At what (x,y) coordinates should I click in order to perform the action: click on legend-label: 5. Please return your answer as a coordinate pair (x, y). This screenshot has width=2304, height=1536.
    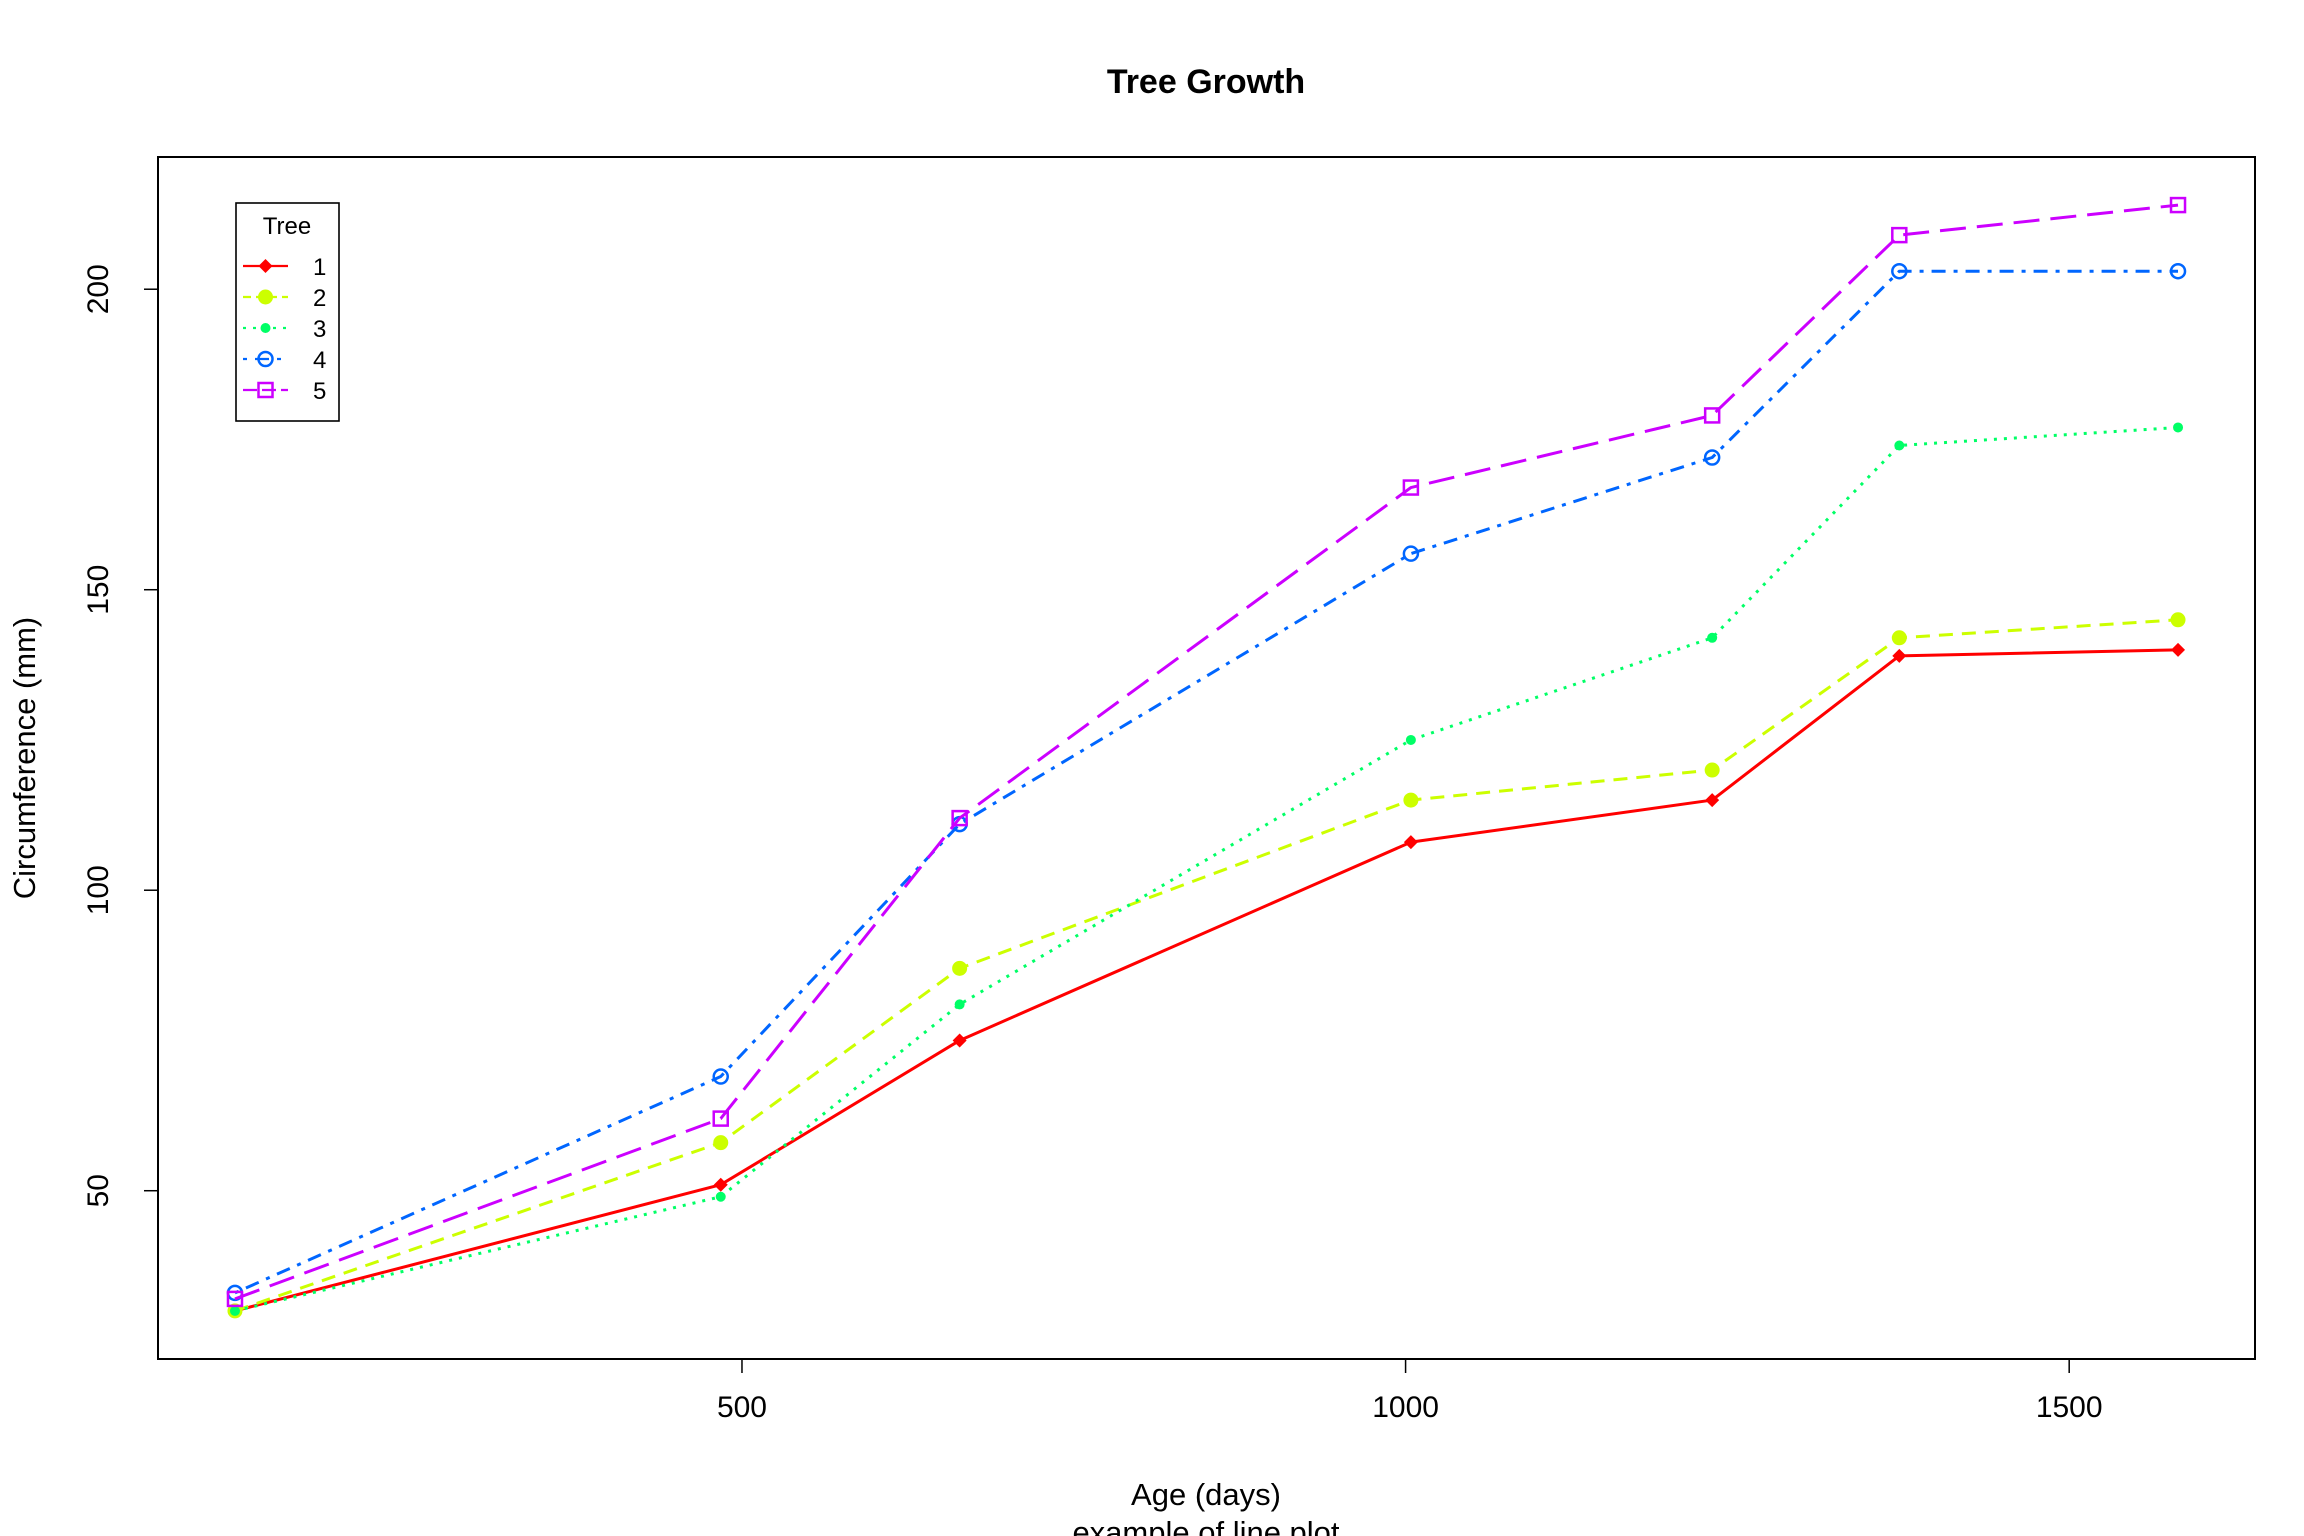
    Looking at the image, I should click on (319, 391).